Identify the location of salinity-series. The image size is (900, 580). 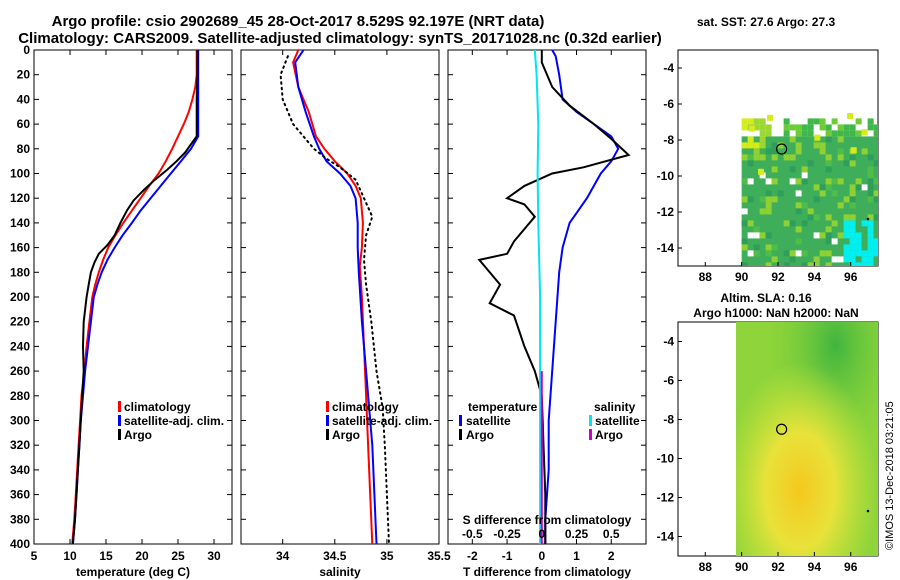
(334, 297).